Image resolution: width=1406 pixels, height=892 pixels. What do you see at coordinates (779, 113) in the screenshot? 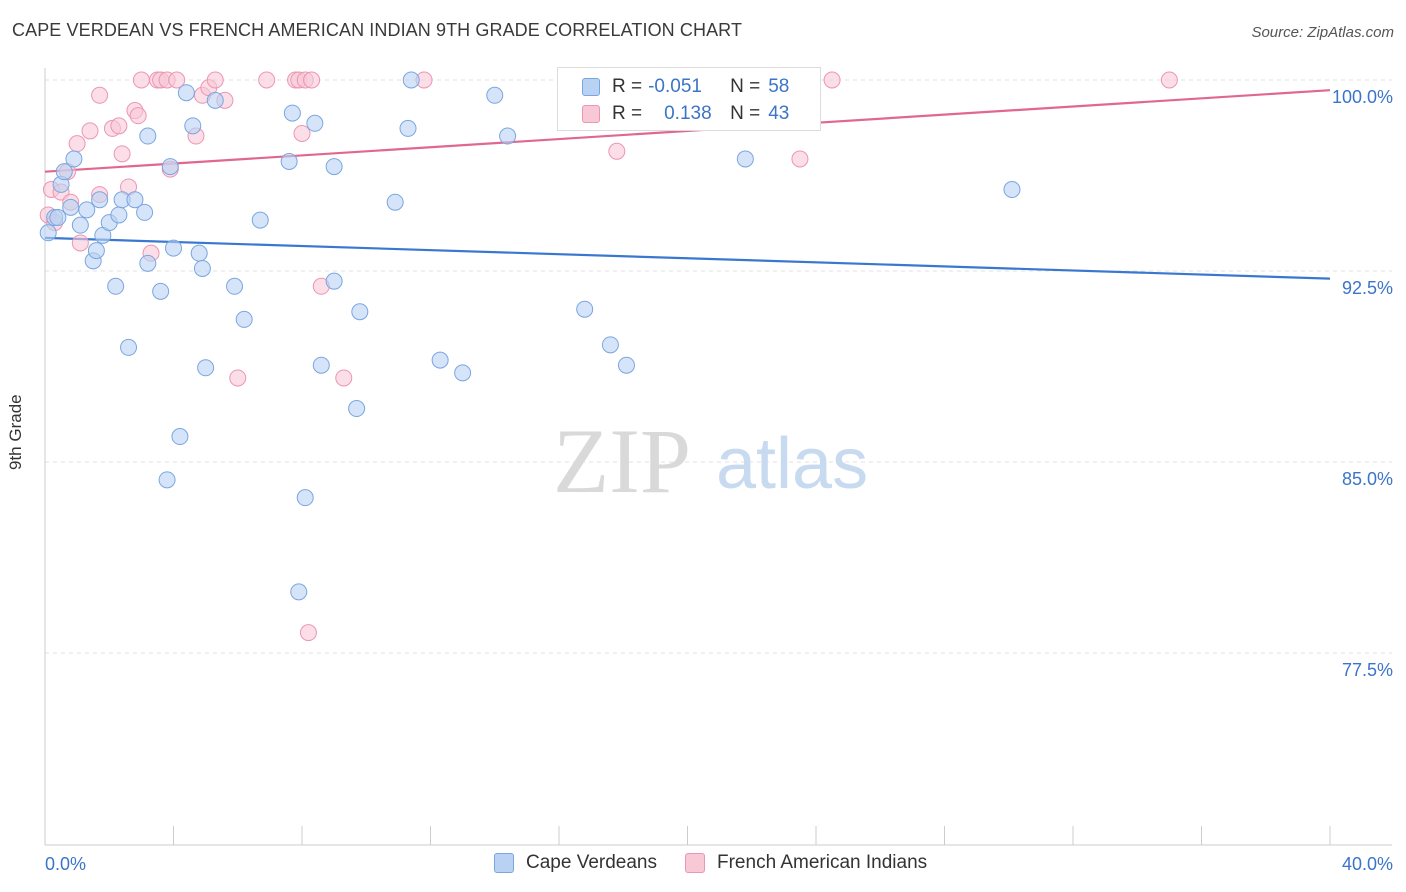
I see `legend-n-value: 43` at bounding box center [779, 113].